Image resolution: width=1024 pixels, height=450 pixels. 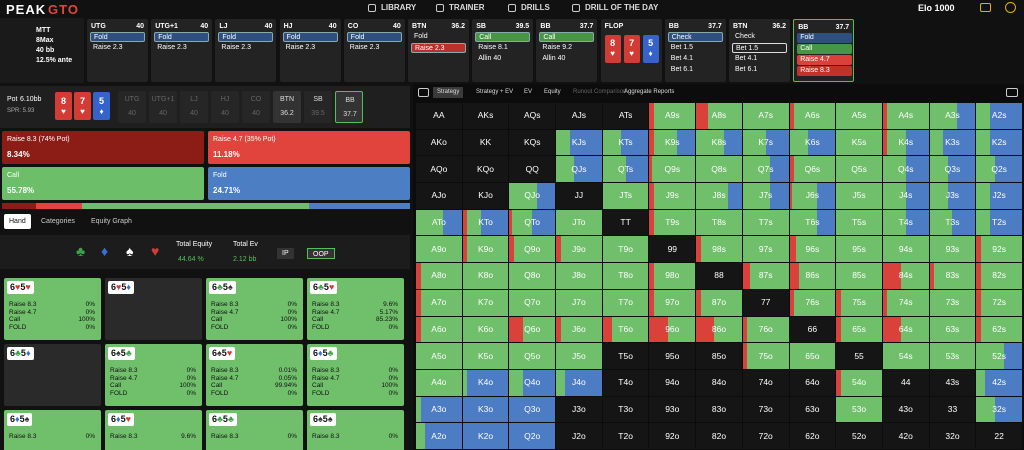 I want to click on hand-cell: 75s, so click(x=859, y=302).